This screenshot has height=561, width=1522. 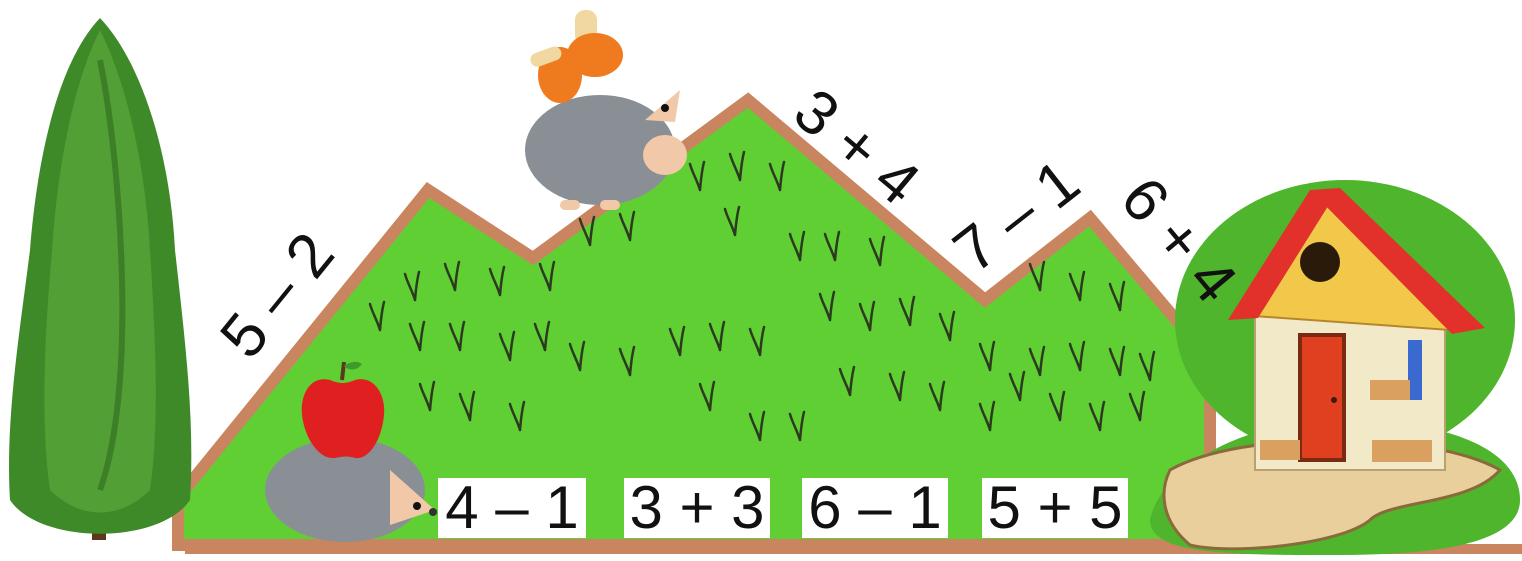 What do you see at coordinates (512, 508) in the screenshot?
I see `bottom-expression-1: 4 – 1` at bounding box center [512, 508].